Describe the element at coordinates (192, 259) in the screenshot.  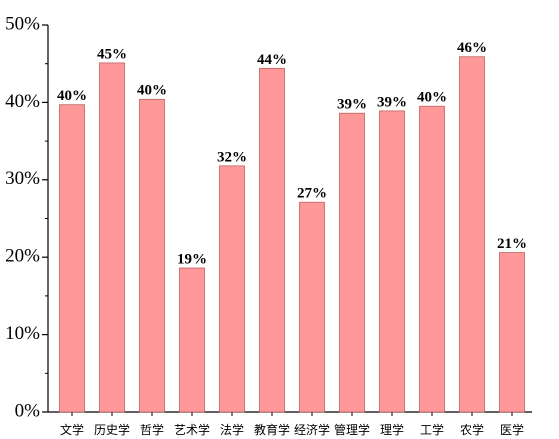
I see `value-label: 19%` at that location.